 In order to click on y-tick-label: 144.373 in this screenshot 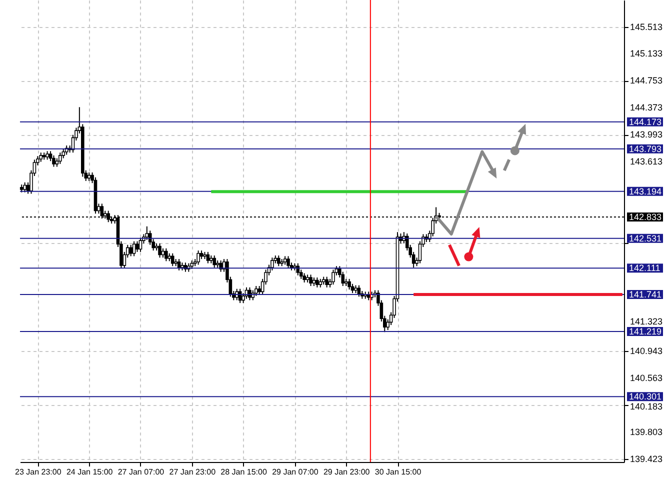, I will do `click(646, 107)`.